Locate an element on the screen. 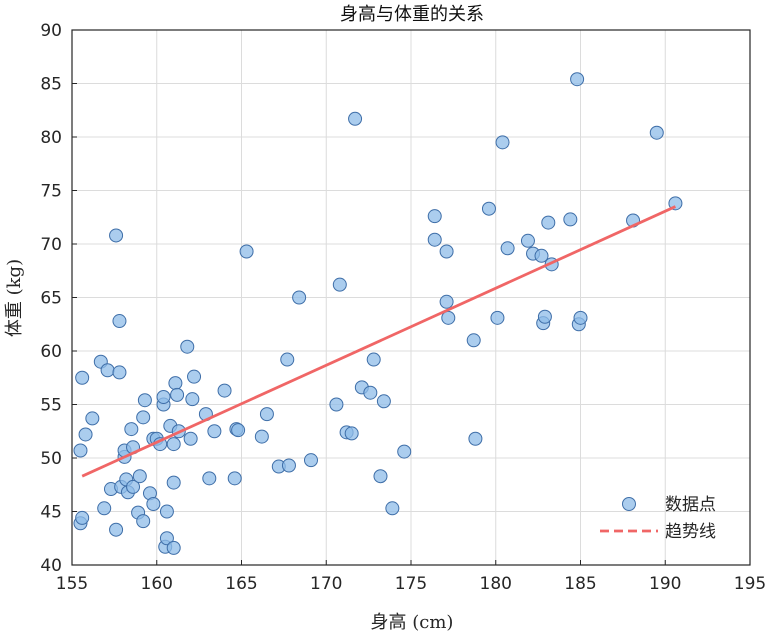  legend-label-trend: 趋势线 is located at coordinates (690, 532).